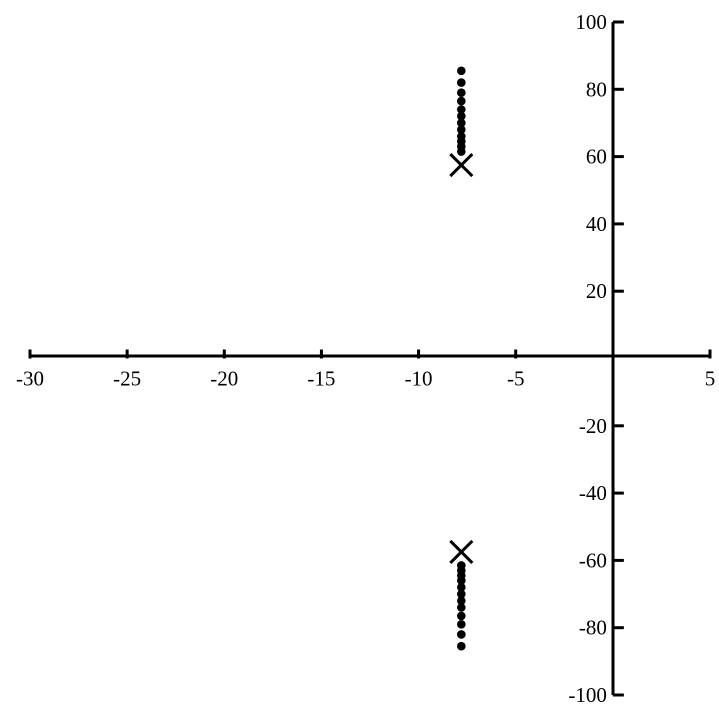 The height and width of the screenshot is (707, 719). Describe the element at coordinates (593, 426) in the screenshot. I see `y-tick-label: -20` at that location.